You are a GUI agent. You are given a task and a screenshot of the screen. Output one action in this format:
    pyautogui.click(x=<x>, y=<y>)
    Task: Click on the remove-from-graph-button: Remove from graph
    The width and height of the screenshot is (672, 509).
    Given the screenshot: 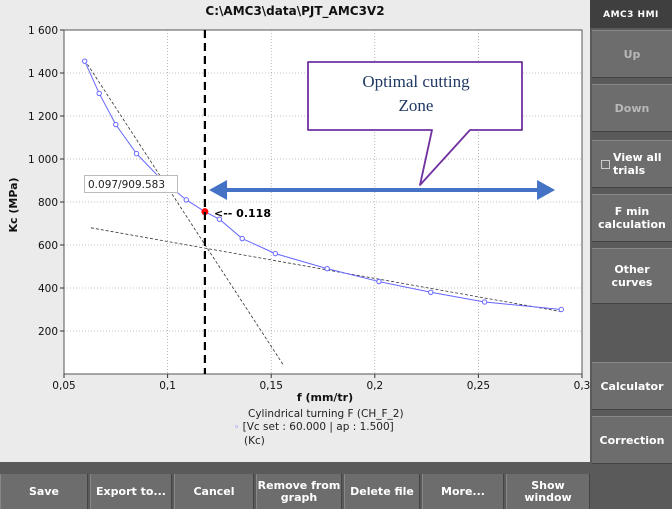 What is the action you would take?
    pyautogui.click(x=299, y=491)
    